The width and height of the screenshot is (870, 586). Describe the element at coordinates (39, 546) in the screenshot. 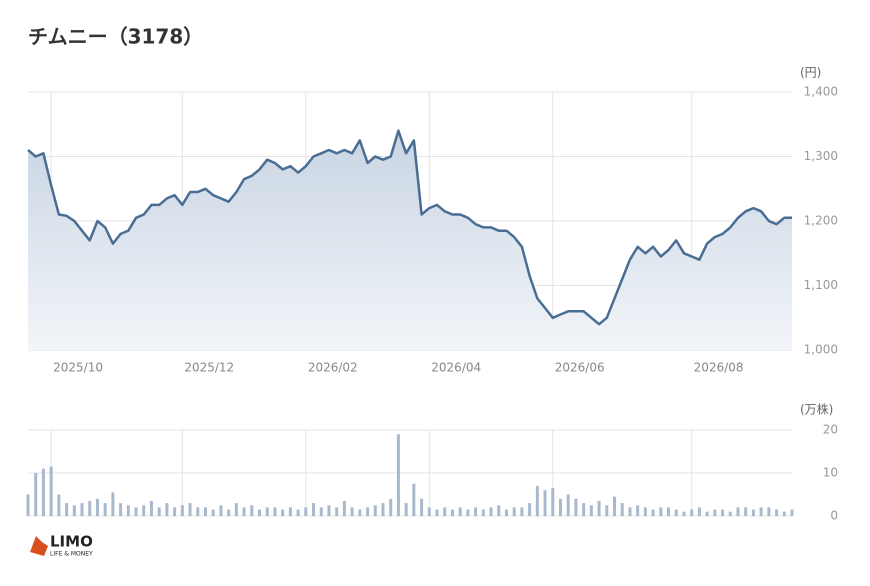

I see `logo-icon` at that location.